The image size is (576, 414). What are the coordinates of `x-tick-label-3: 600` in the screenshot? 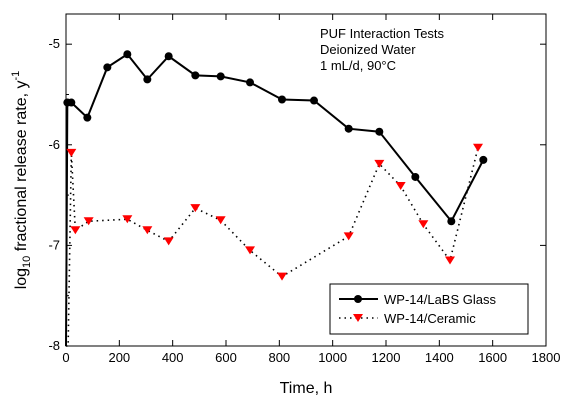 It's located at (226, 357).